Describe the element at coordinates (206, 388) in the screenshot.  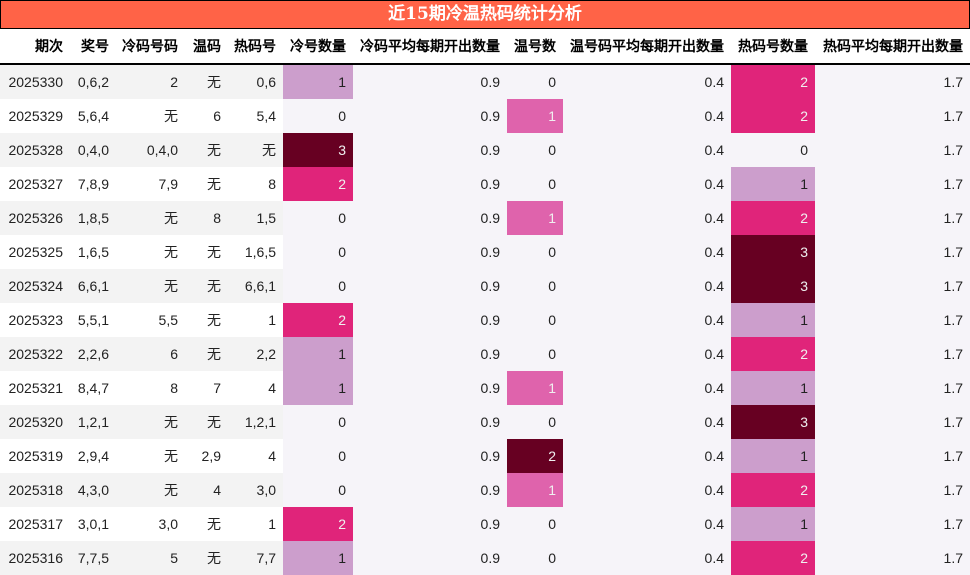
I see `warm-cell: 7` at that location.